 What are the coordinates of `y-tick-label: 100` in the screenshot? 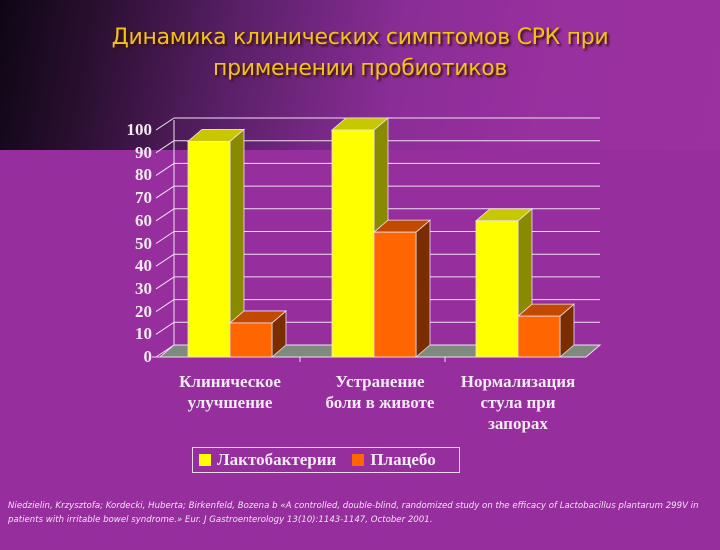 It's located at (139, 129).